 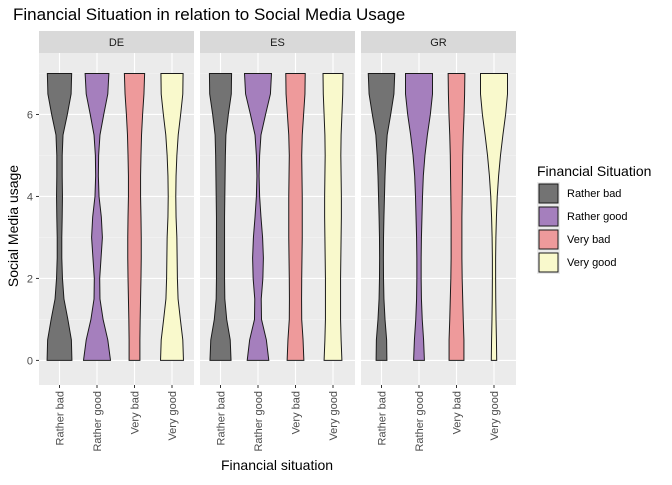 What do you see at coordinates (134, 216) in the screenshot?
I see `violin-de-very-bad` at bounding box center [134, 216].